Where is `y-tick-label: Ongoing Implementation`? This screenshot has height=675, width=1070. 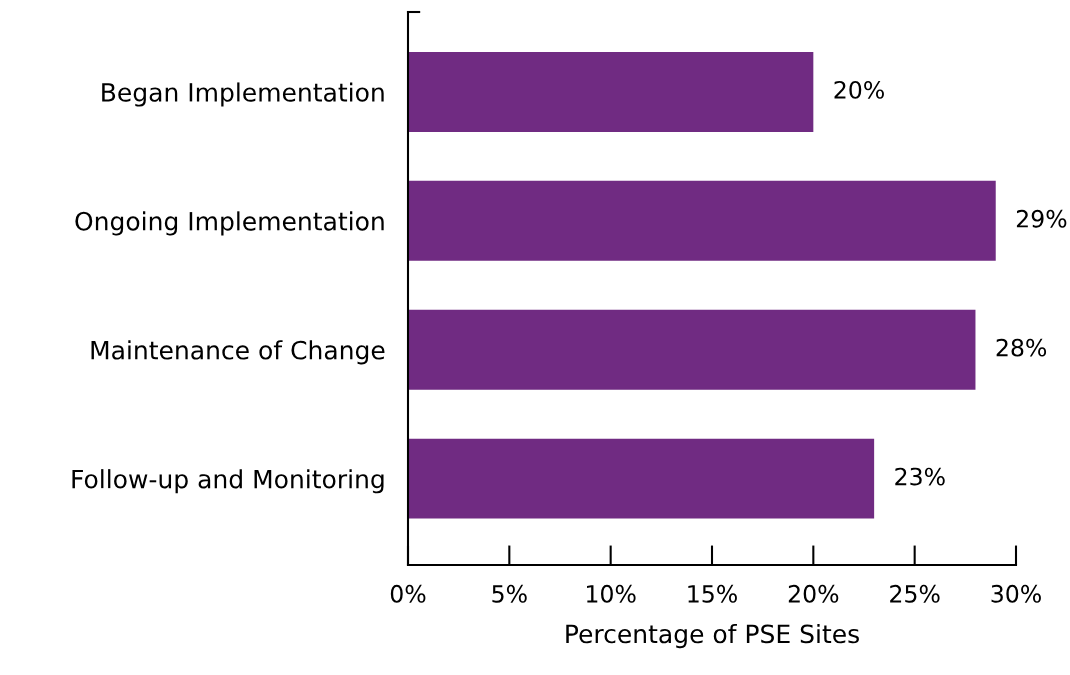 y-tick-label: Ongoing Implementation is located at coordinates (229, 223).